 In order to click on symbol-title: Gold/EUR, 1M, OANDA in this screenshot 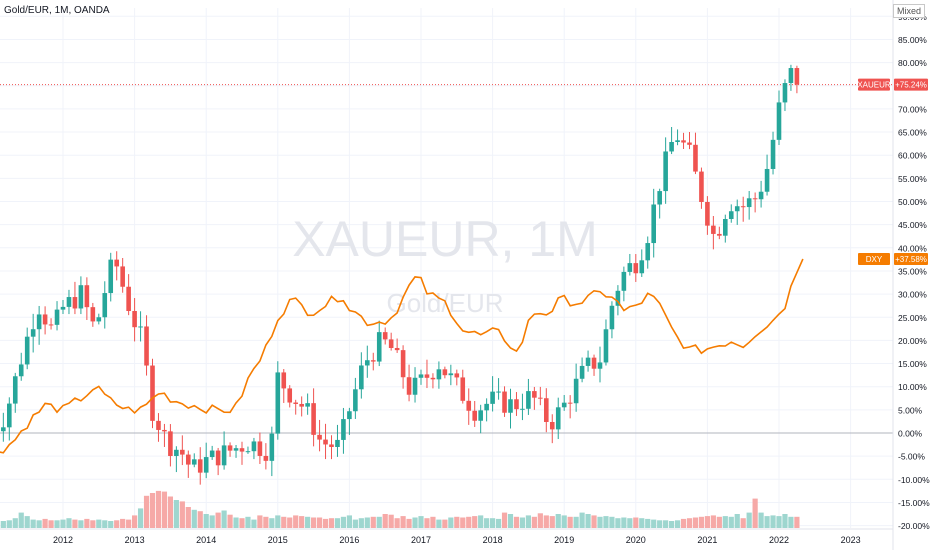, I will do `click(57, 10)`.